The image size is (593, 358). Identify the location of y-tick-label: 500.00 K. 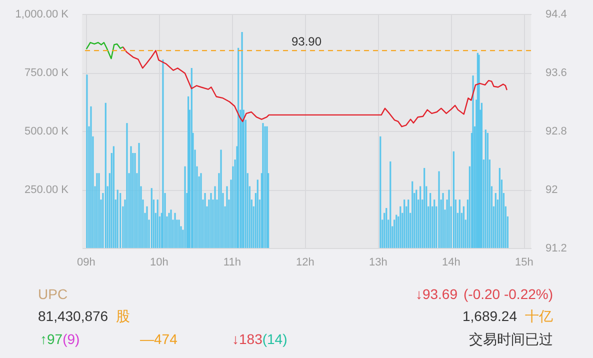
(47, 132).